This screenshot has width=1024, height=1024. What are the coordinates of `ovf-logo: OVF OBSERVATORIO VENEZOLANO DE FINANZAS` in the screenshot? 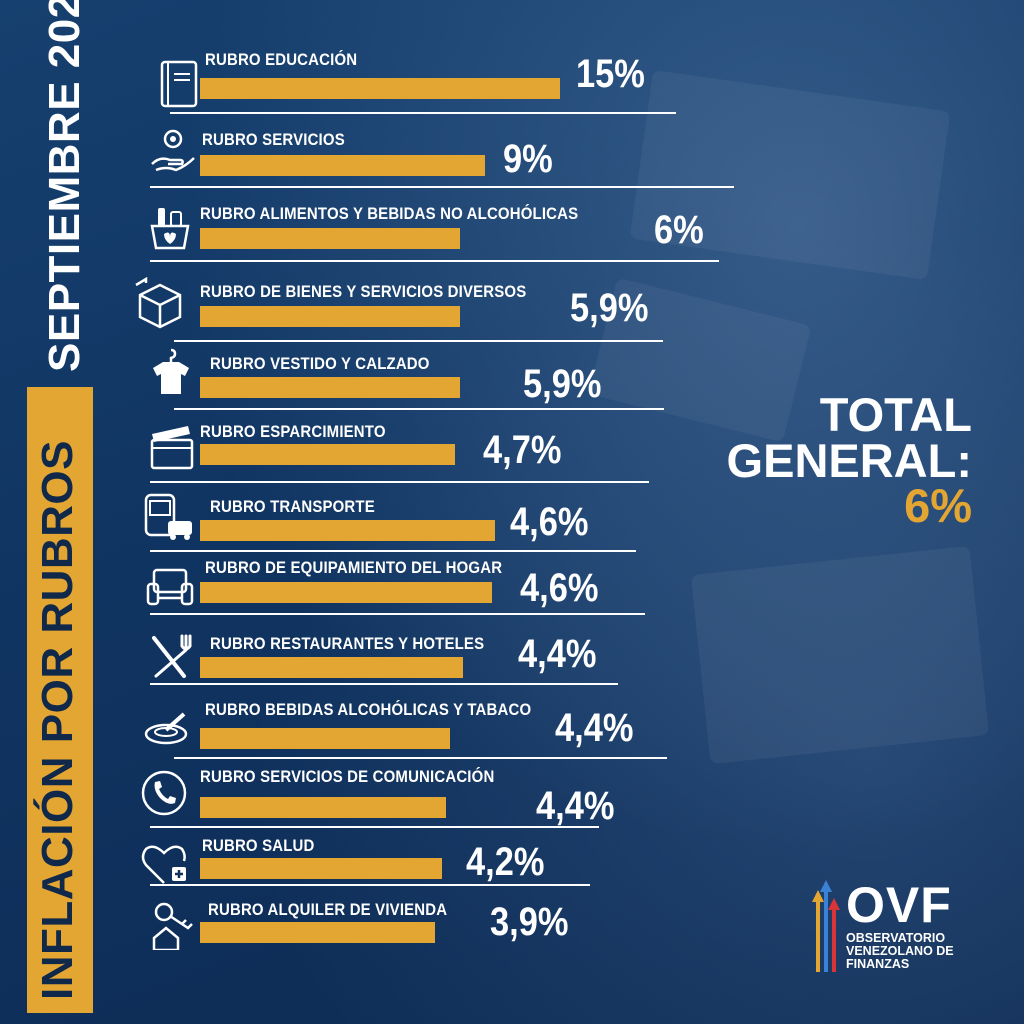 It's located at (891, 926).